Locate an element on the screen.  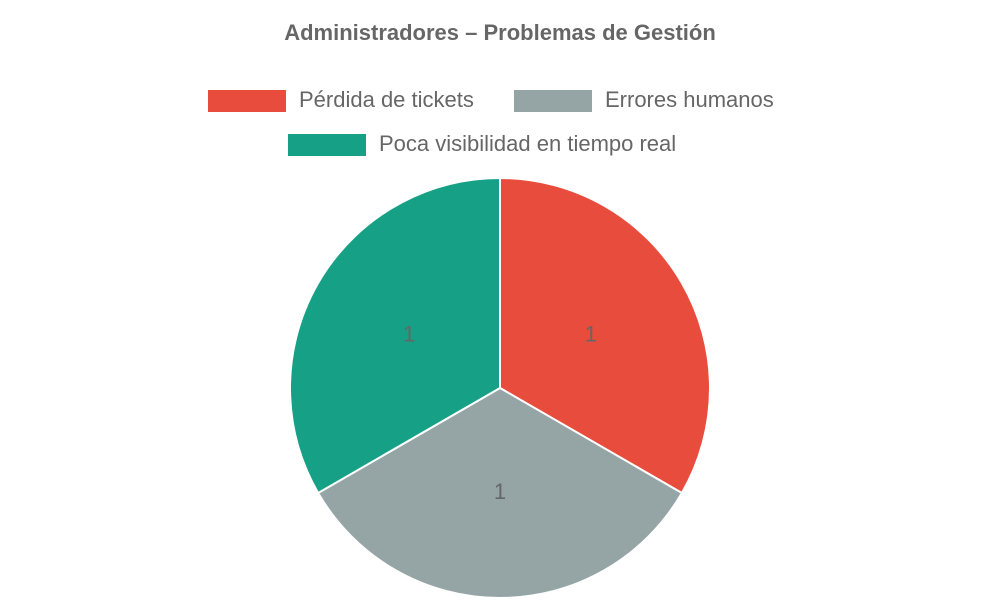
legend-item-errores-humanos: Errores humanos is located at coordinates (644, 99).